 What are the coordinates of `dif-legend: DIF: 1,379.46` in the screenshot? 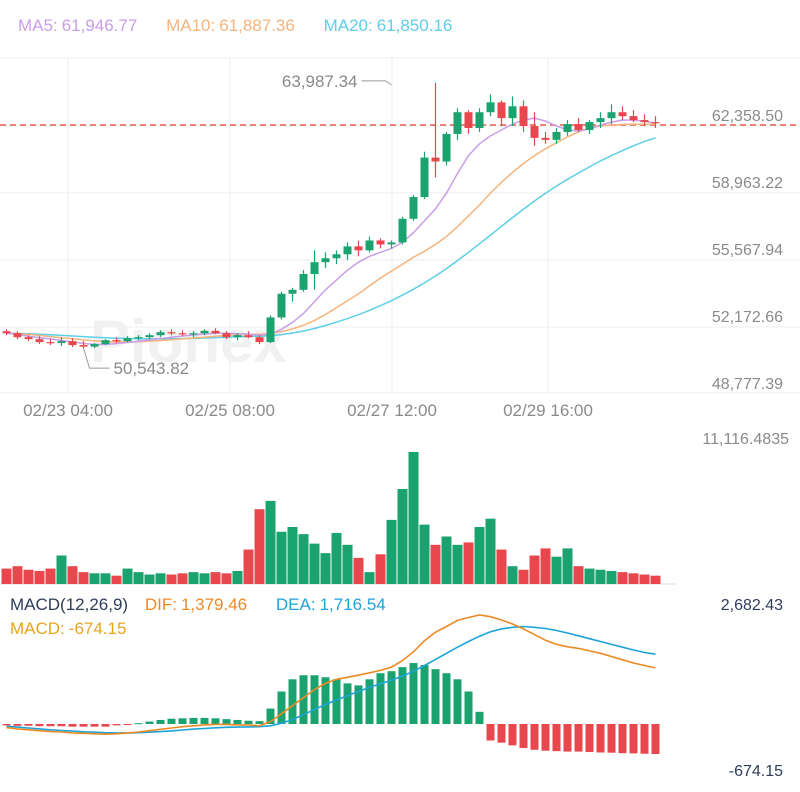 It's located at (202, 604).